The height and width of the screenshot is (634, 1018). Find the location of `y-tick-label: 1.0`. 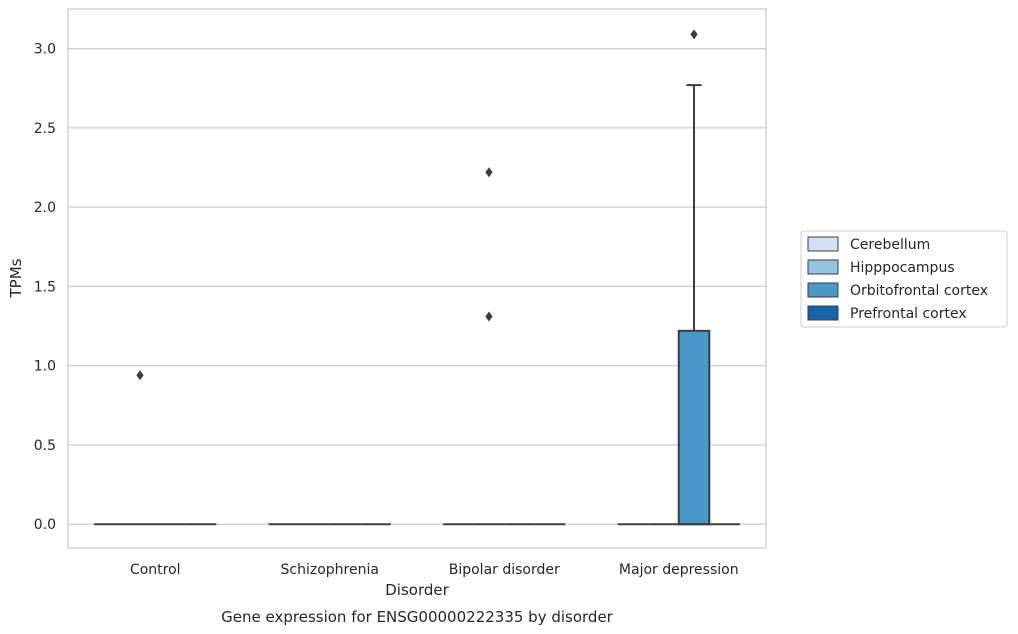

y-tick-label: 1.0 is located at coordinates (45, 367).